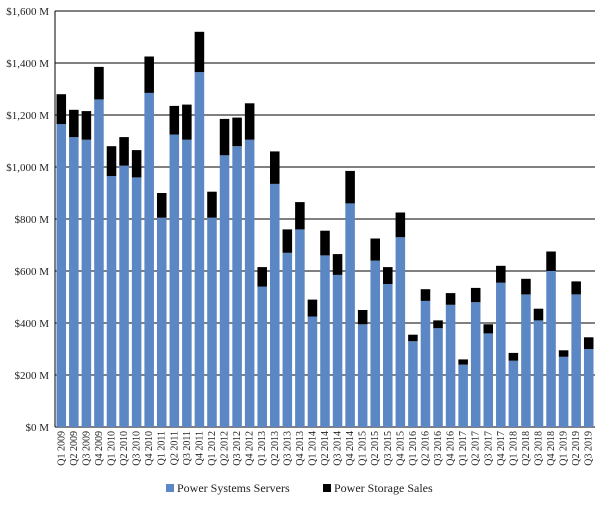 The image size is (601, 505). I want to click on legend: Power Systems Servers Power Storage Sales, so click(299, 488).